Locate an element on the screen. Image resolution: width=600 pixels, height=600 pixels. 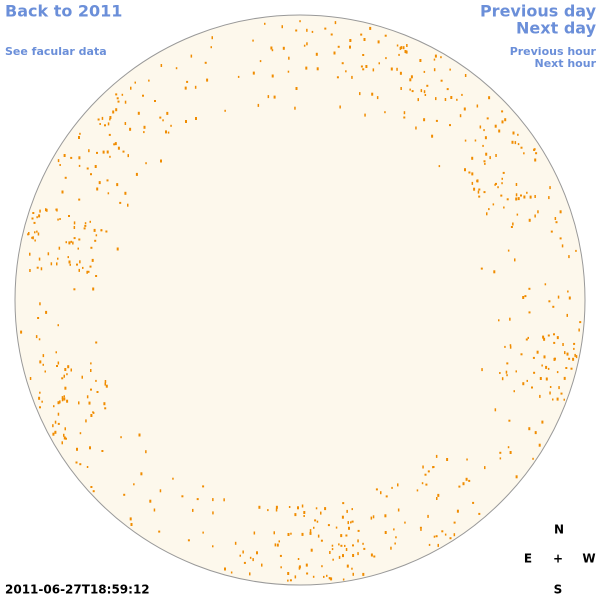
back-link: Back to 2011 is located at coordinates (63, 11).